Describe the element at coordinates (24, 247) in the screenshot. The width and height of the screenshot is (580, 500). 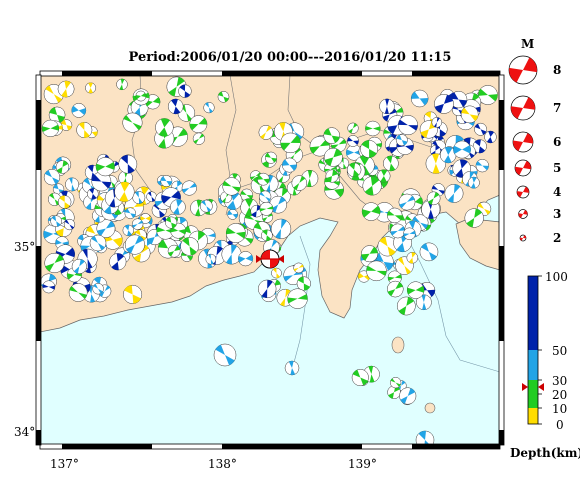
I see `lat-label-35: 35°` at that location.